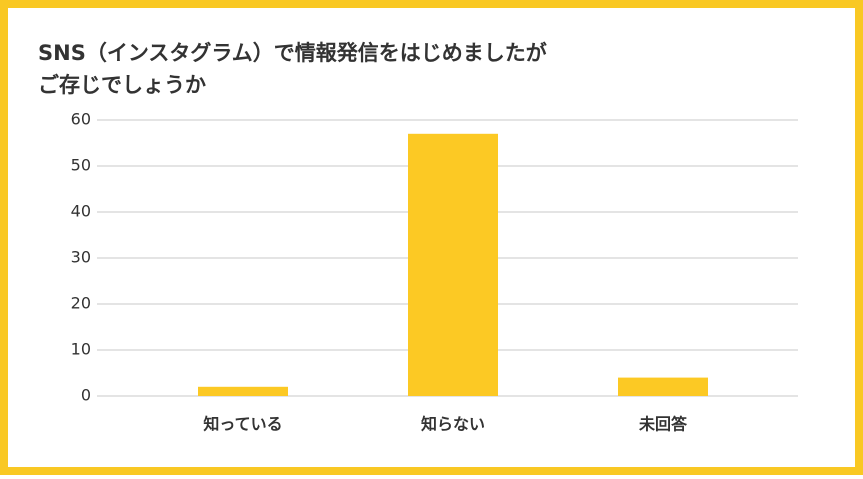 This screenshot has height=479, width=863. I want to click on y-tick-label: 20, so click(81, 303).